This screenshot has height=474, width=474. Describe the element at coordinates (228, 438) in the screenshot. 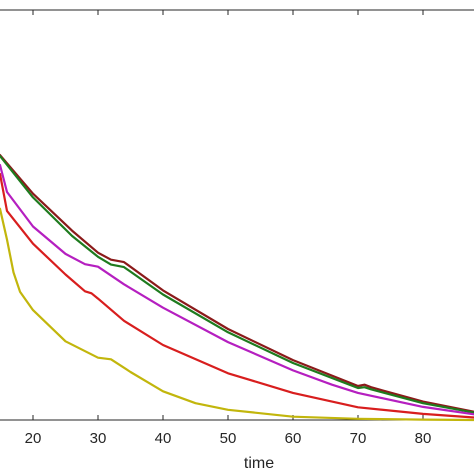

I see `x-tick-label: 50` at that location.